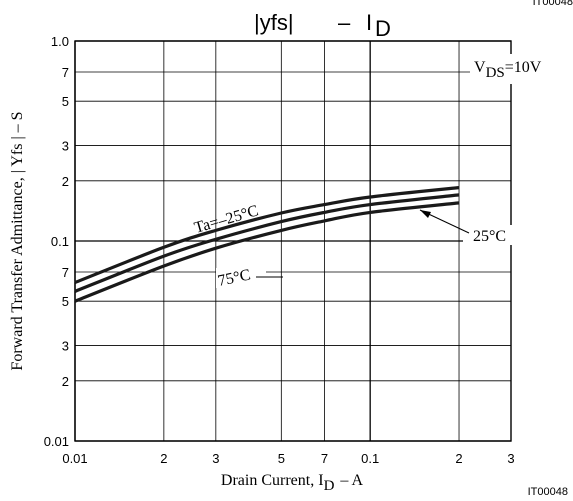 Image resolution: width=573 pixels, height=501 pixels. I want to click on condition-label-bg, so click(519, 69).